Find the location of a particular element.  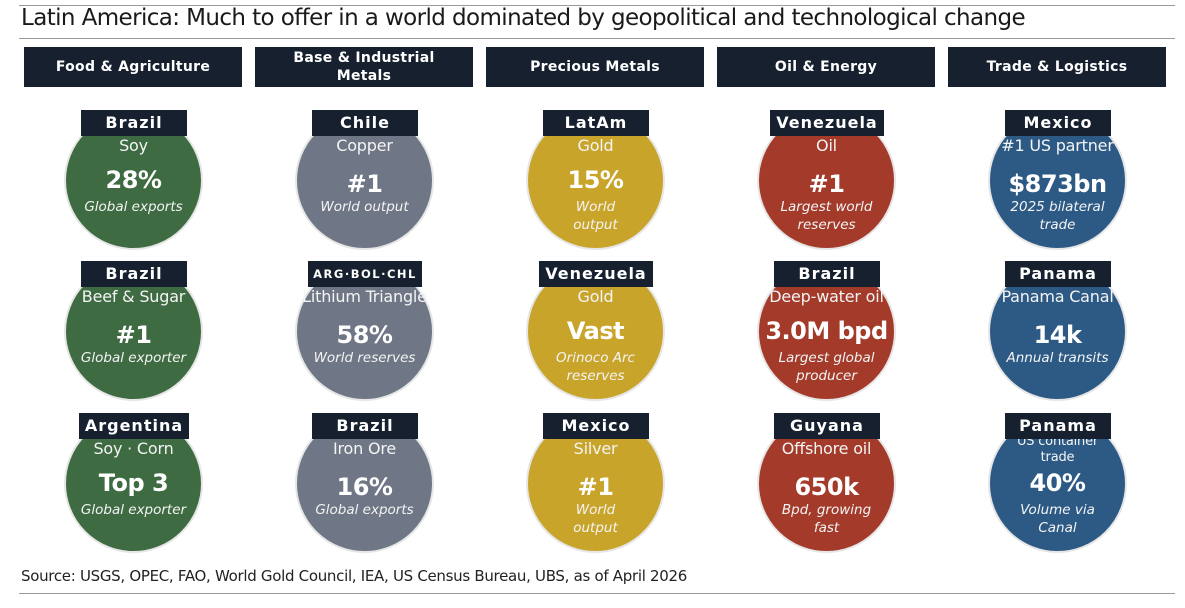

country-label: ARG·BOL·CHL is located at coordinates (365, 274).